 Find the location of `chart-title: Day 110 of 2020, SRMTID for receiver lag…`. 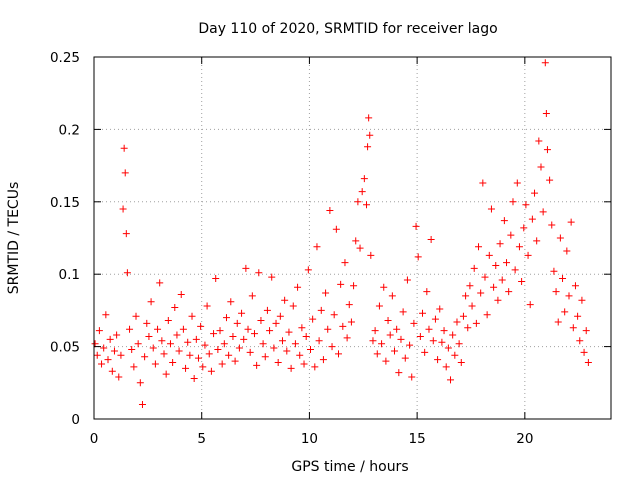

chart-title: Day 110 of 2020, SRMTID for receiver lag… is located at coordinates (347, 29).